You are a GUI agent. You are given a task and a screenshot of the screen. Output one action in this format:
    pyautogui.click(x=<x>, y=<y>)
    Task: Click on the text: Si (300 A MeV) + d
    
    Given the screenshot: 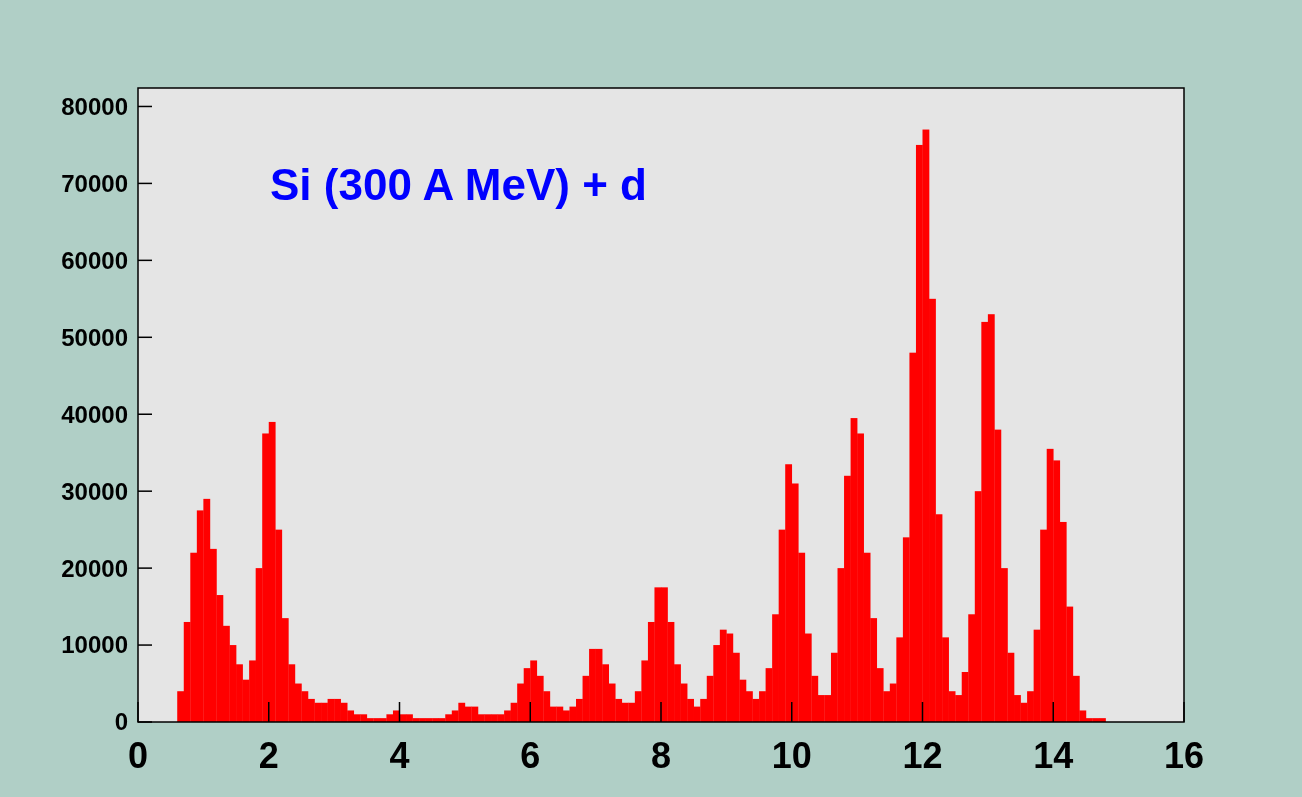 What is the action you would take?
    pyautogui.click(x=458, y=184)
    